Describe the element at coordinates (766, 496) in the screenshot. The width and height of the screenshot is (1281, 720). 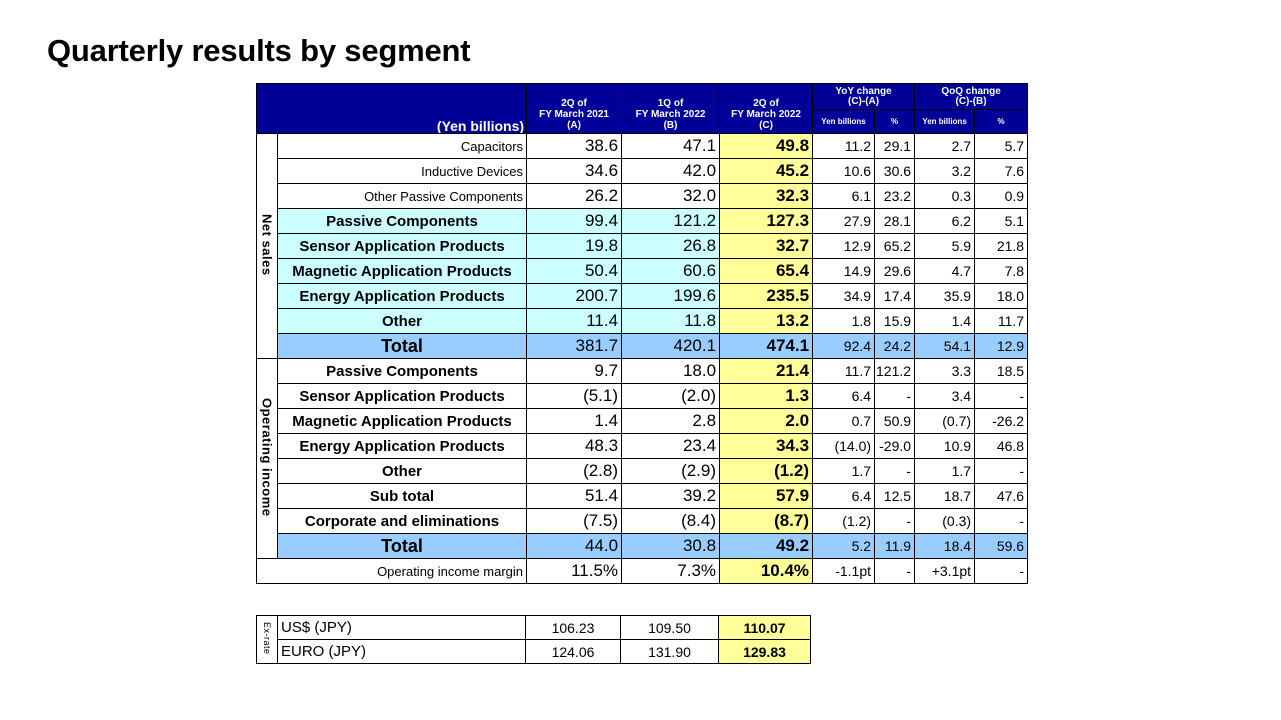
I see `cell-c: 57.9` at that location.